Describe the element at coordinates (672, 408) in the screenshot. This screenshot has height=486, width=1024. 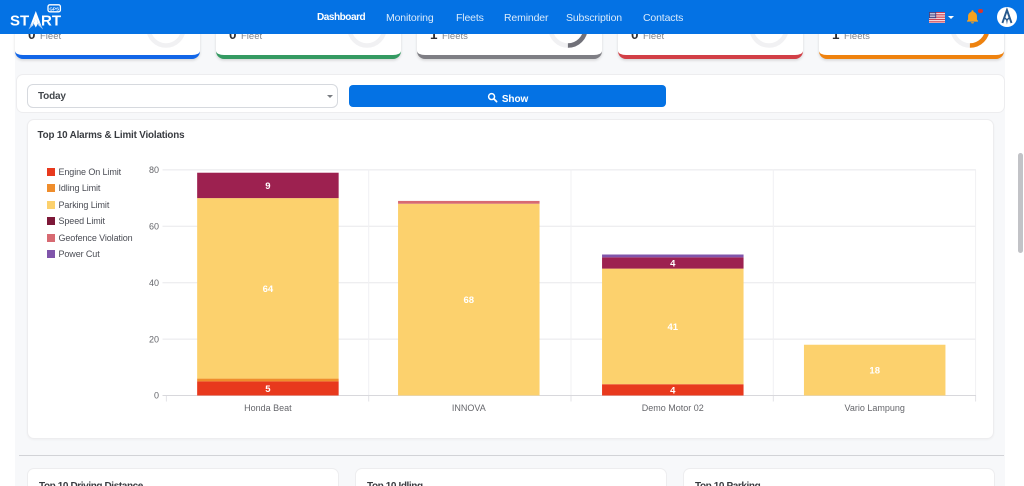
I see `svg-text: Demo Motor 02` at that location.